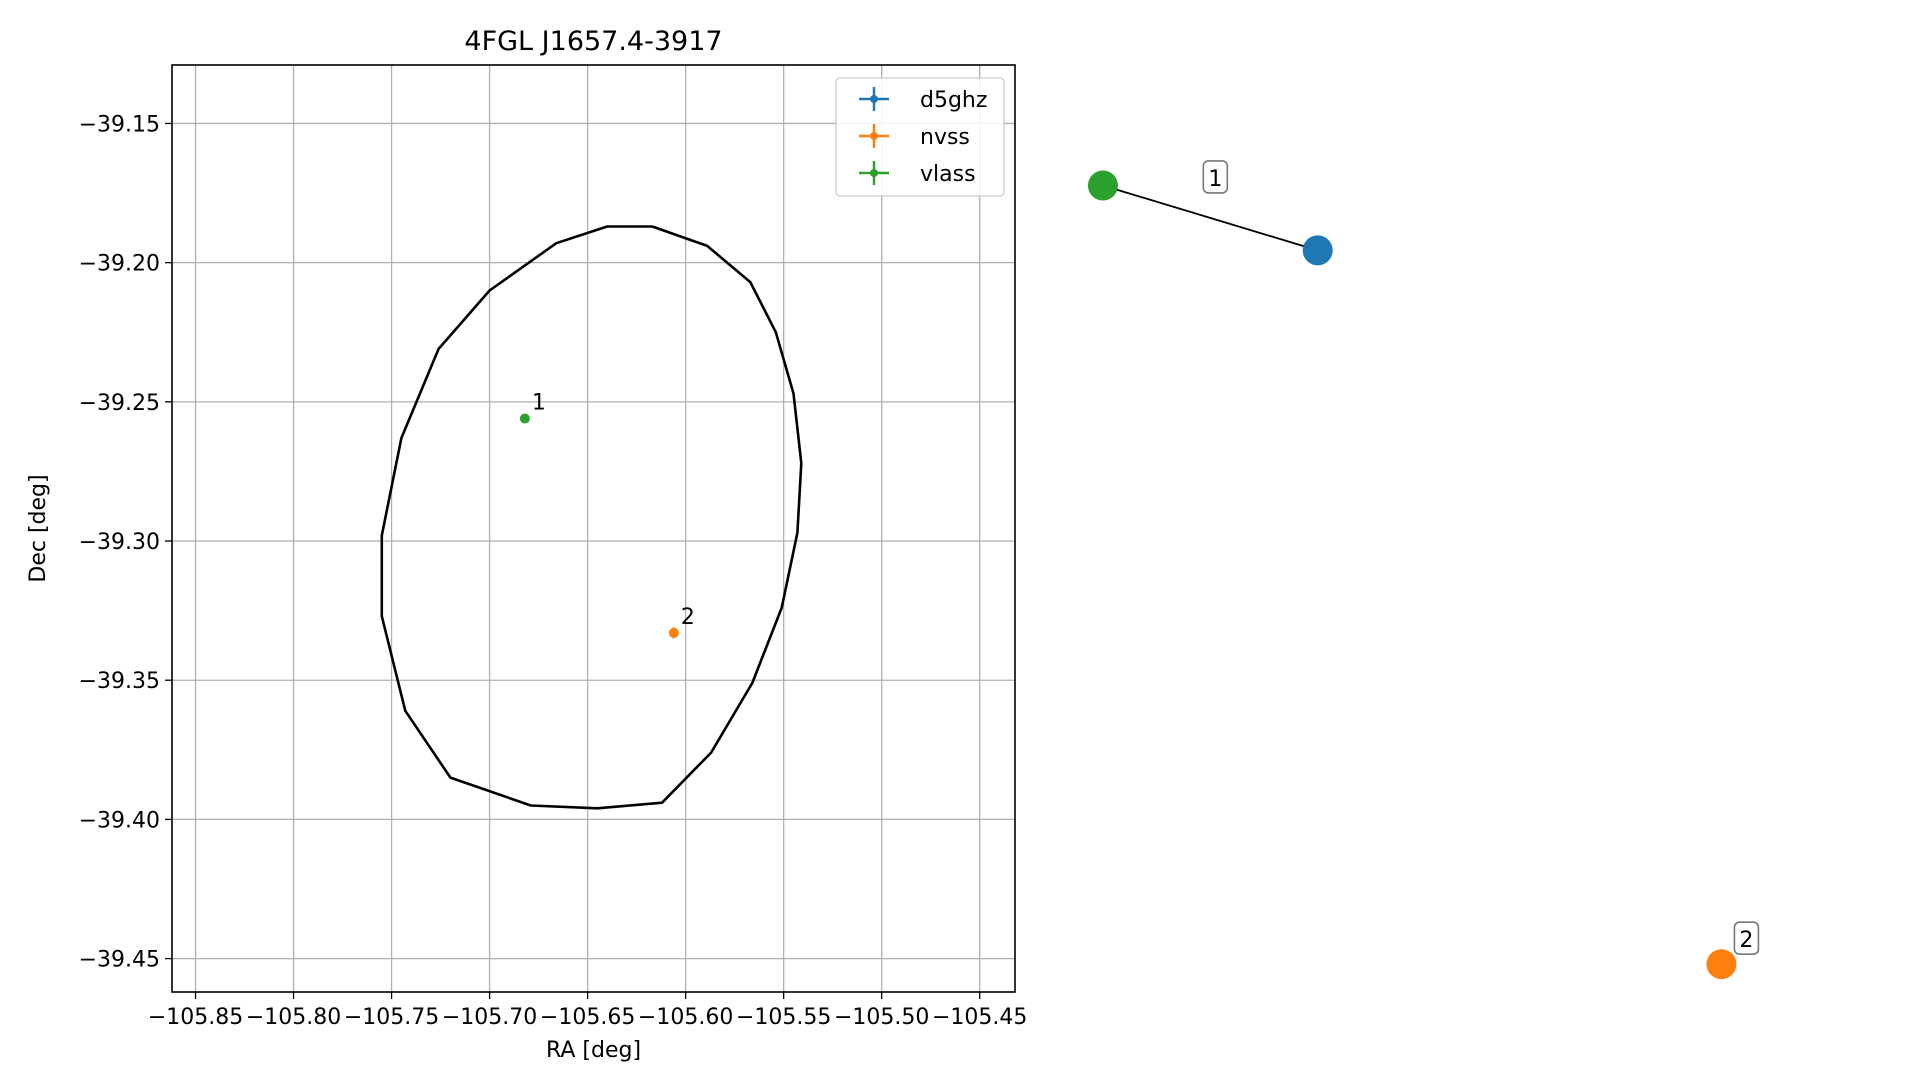 This screenshot has height=1080, width=1919. What do you see at coordinates (945, 137) in the screenshot?
I see `legend-label: nvss` at bounding box center [945, 137].